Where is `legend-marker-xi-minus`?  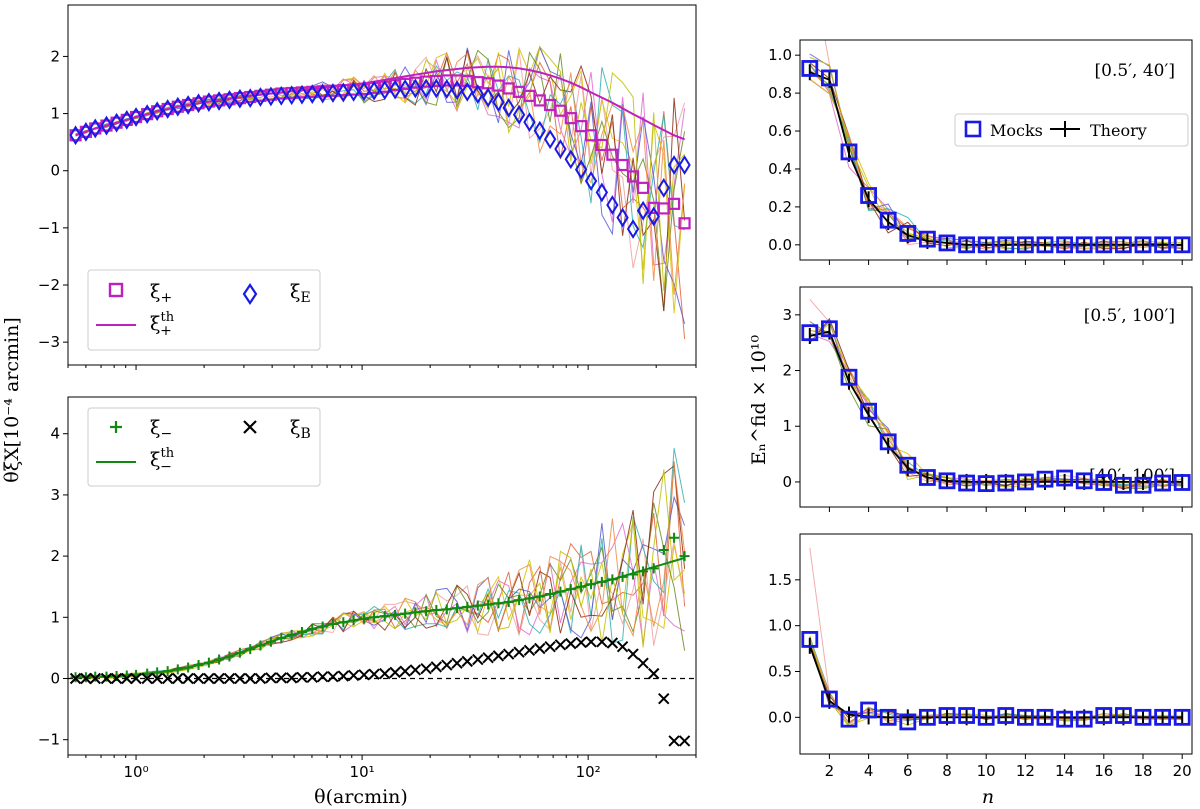
legend-marker-xi-minus is located at coordinates (116, 427).